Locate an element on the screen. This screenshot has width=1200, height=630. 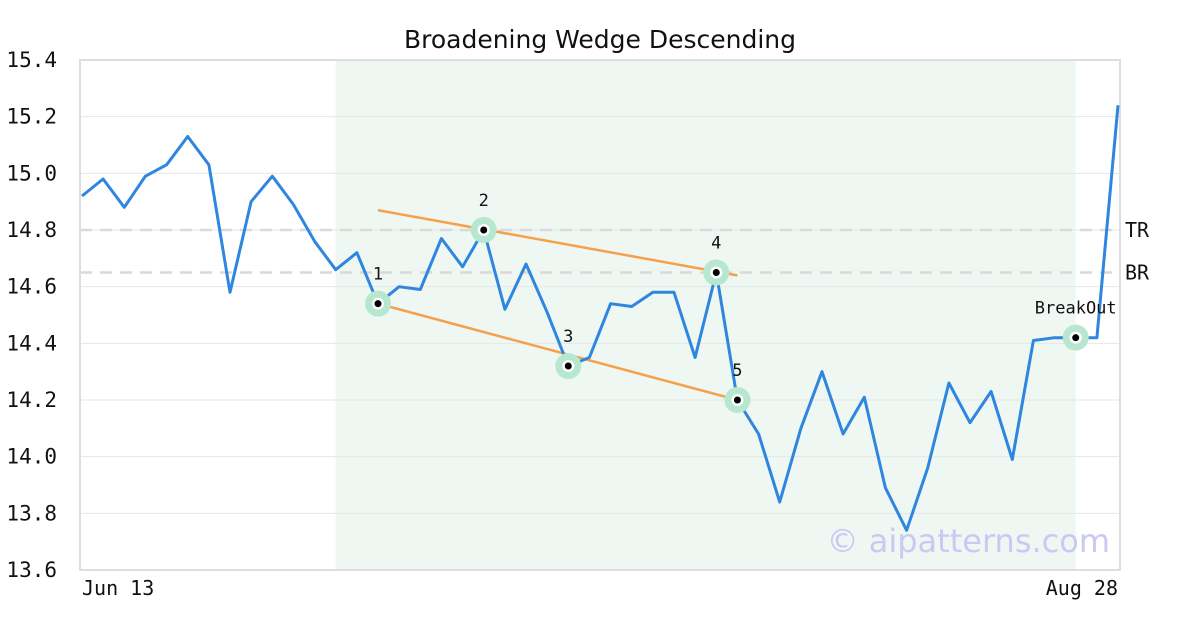
y-tick-labels: 13.6 13.8 14.0 14.2 14.4 14.6 14.8 15.0 15.2 15.4 is located at coordinates (31, 315).